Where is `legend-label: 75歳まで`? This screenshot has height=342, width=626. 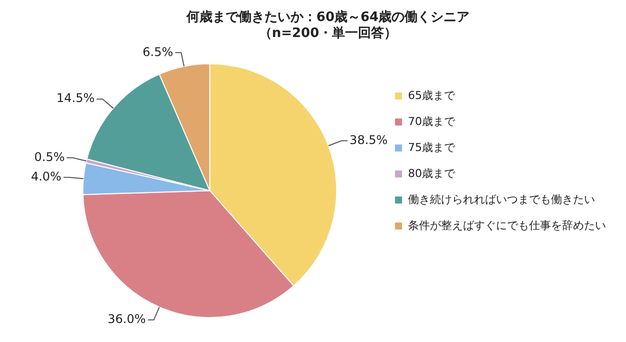
legend-label: 75歳まで is located at coordinates (432, 147).